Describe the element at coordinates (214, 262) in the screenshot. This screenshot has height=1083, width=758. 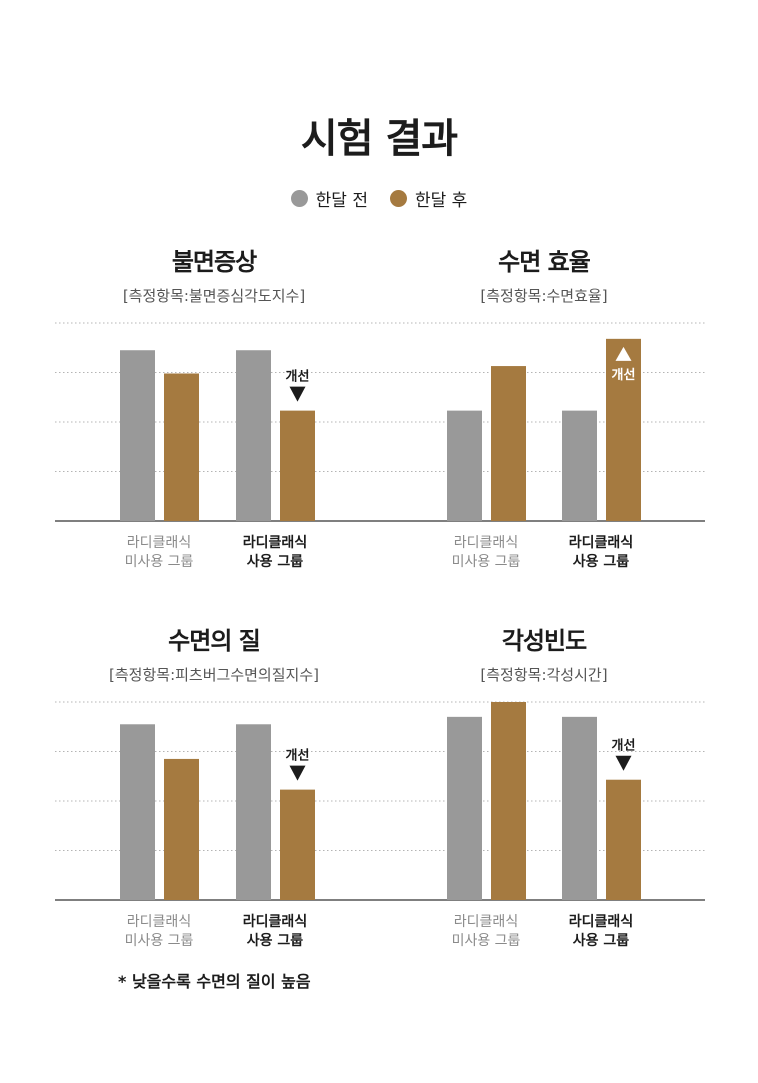
I see `panel-title-insomnia: 불면증상` at that location.